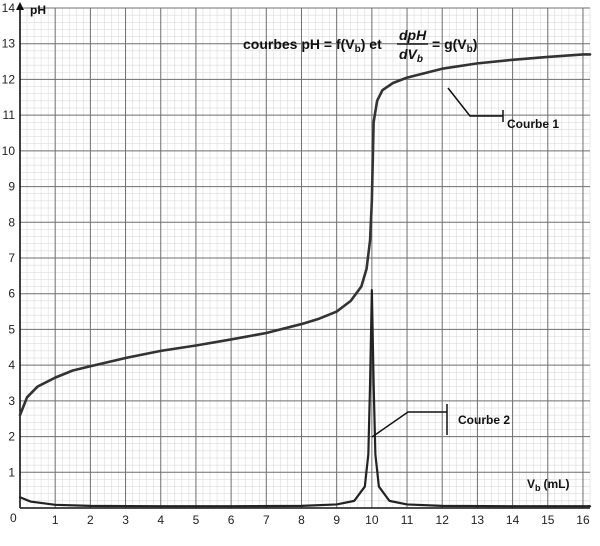  Describe the element at coordinates (420, 59) in the screenshot. I see `title-frac-den-sub: b` at that location.